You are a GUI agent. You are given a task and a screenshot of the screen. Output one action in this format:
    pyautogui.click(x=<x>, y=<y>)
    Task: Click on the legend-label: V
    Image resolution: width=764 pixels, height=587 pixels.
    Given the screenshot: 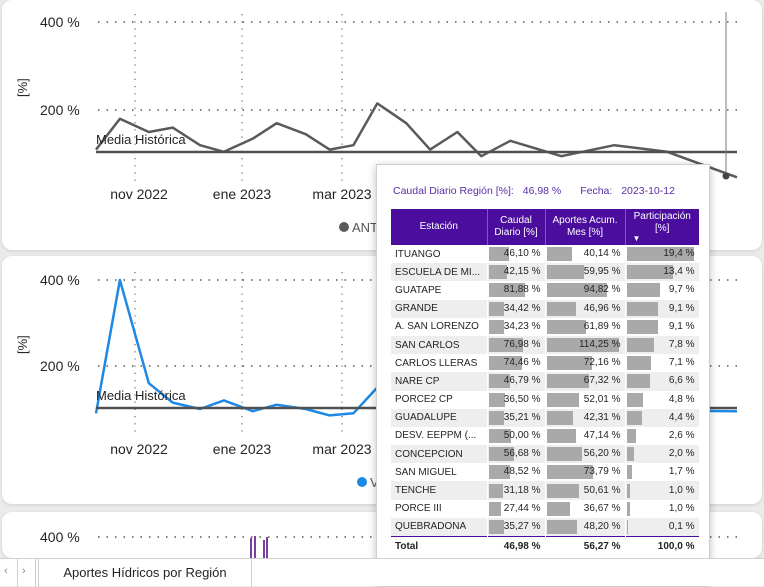 What is the action you would take?
    pyautogui.click(x=374, y=482)
    